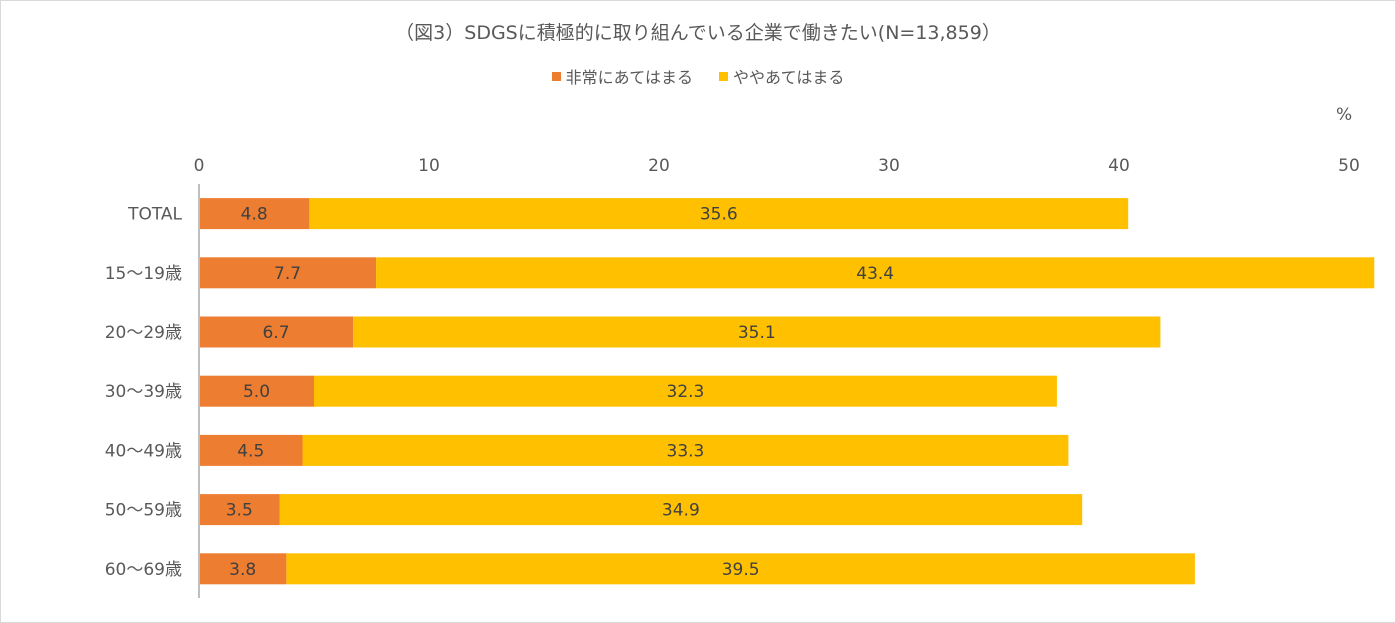 Image resolution: width=1396 pixels, height=623 pixels. I want to click on data-label: 34.9, so click(681, 511).